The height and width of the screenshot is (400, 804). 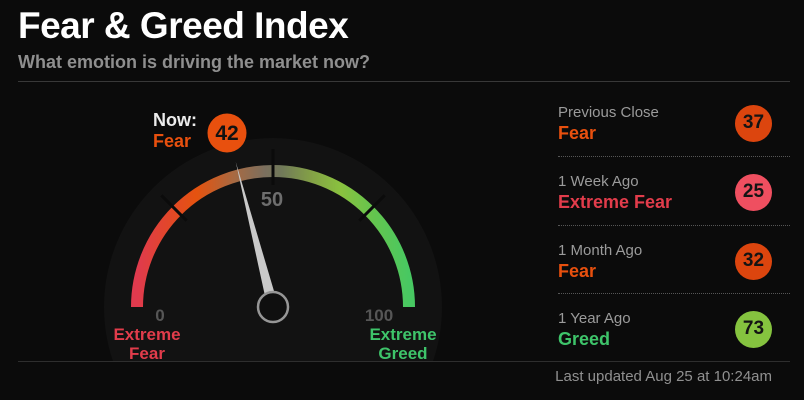 I want to click on gauge-mid-label: 50, so click(x=272, y=200).